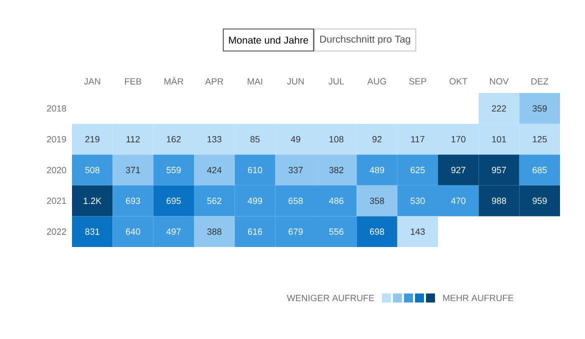 The image size is (585, 339). I want to click on data-label: 92, so click(377, 139).